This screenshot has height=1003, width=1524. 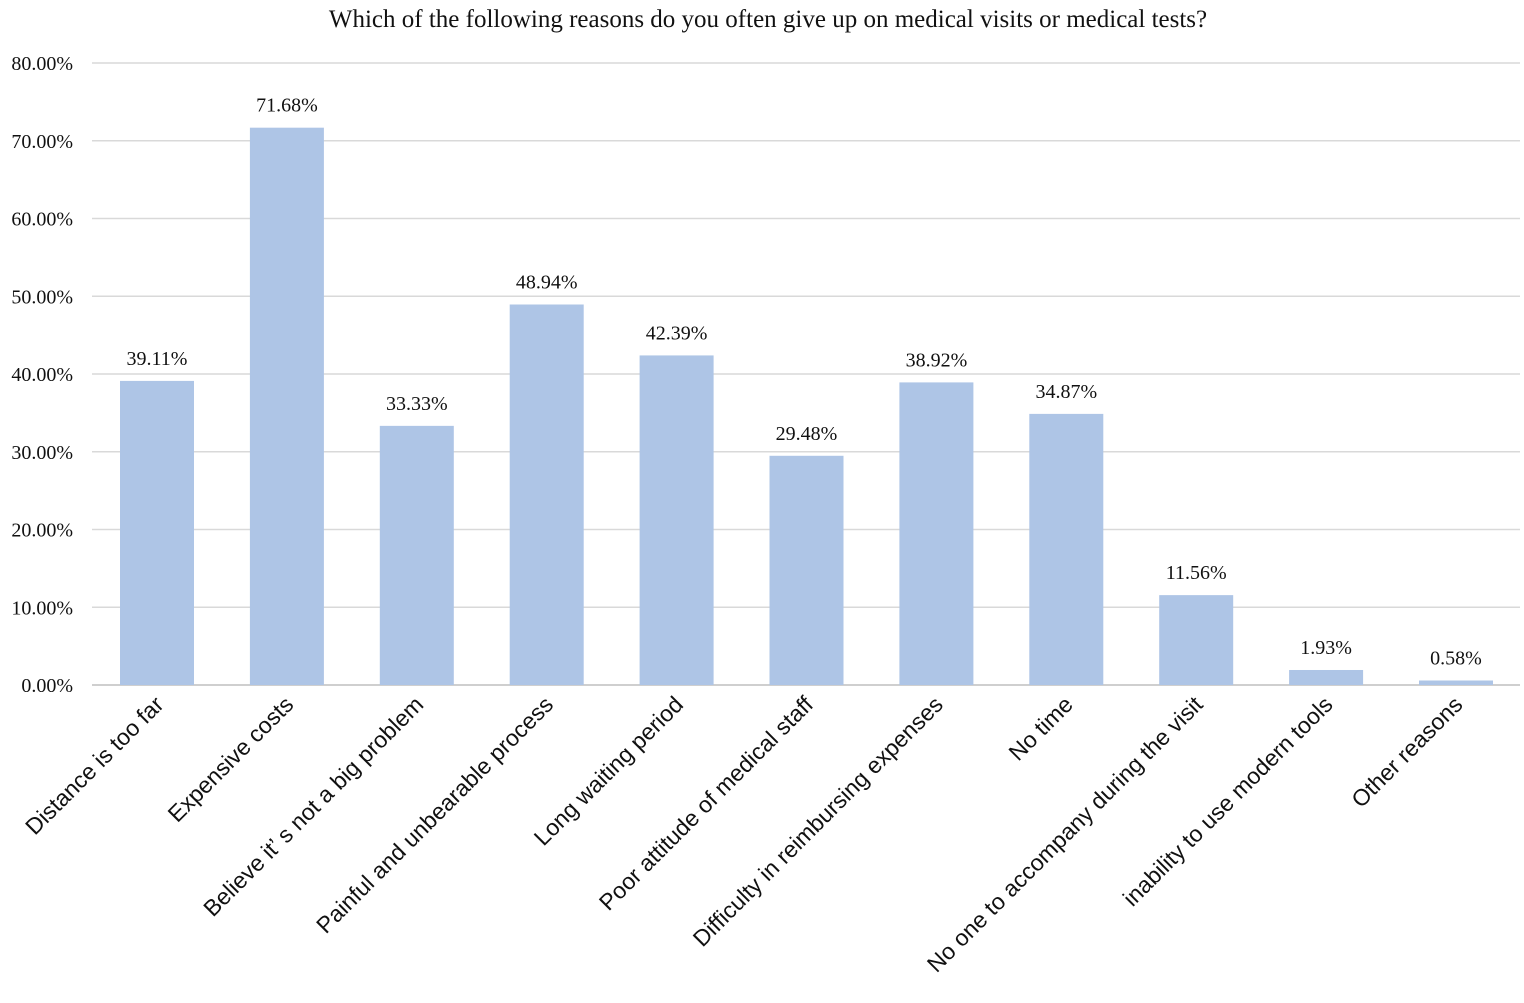 What do you see at coordinates (94, 765) in the screenshot?
I see `x-tick-label: Distance is too far` at bounding box center [94, 765].